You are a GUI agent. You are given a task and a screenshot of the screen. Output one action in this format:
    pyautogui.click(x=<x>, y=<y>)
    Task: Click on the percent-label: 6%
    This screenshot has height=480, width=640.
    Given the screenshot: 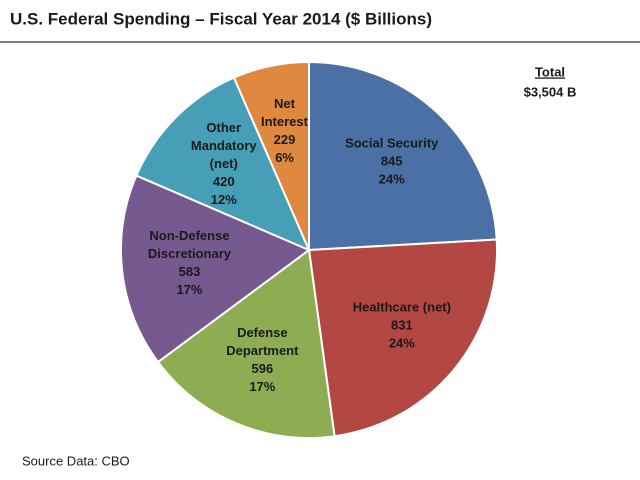 What is the action you would take?
    pyautogui.click(x=284, y=158)
    